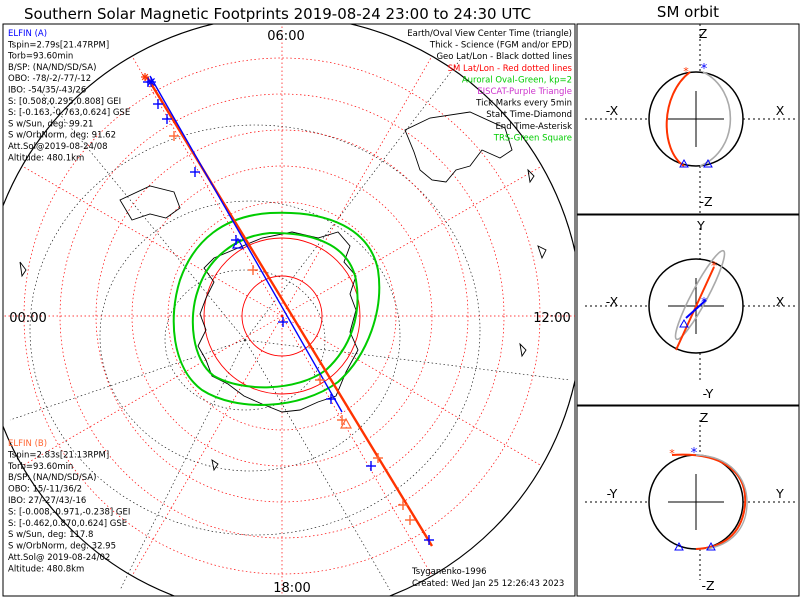  What do you see at coordinates (58, 45) in the screenshot?
I see `elfin-a-info-line: Tspin=2.79s[21.47RPM]` at bounding box center [58, 45].